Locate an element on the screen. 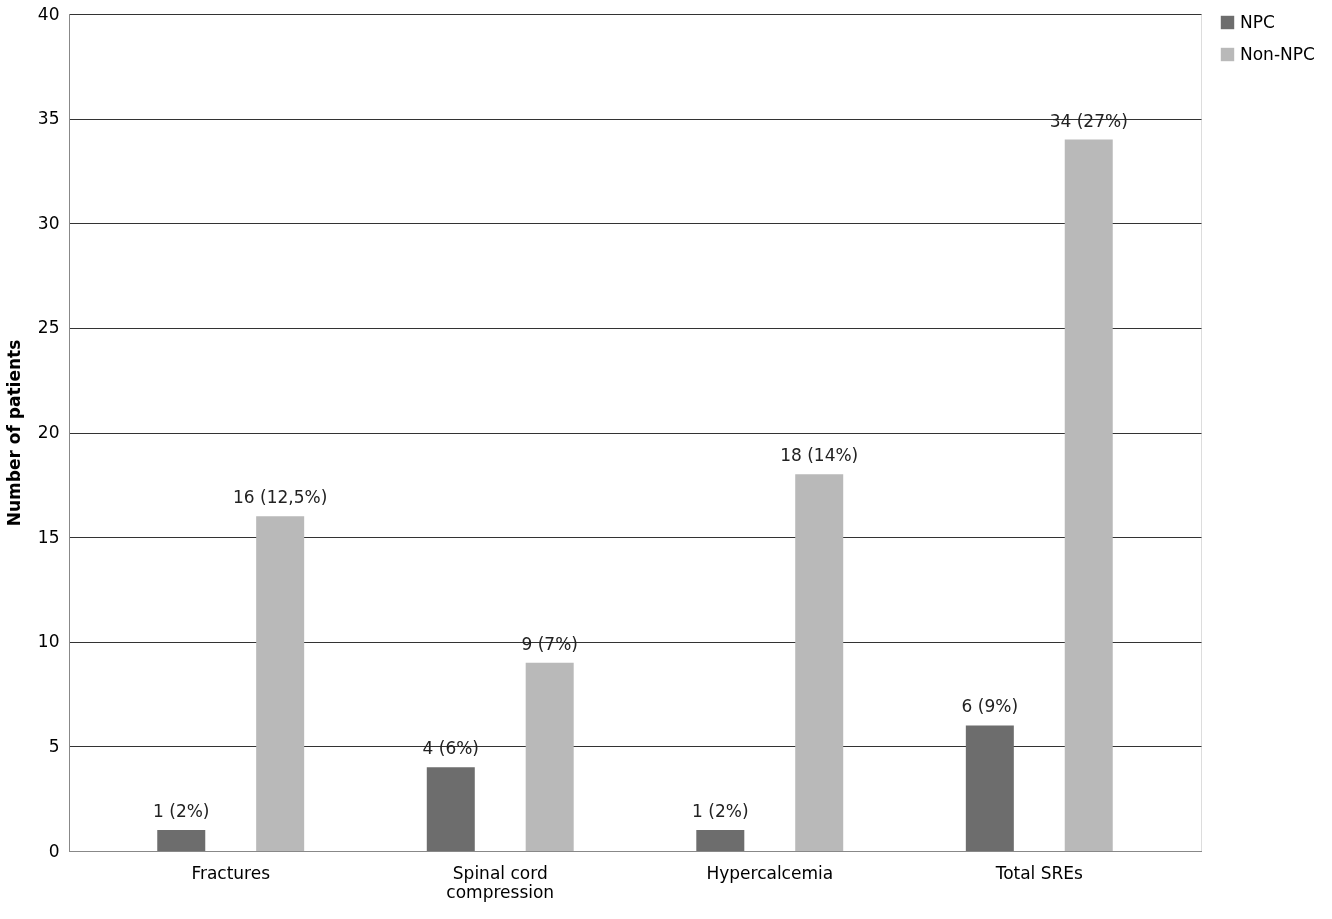  y-tick-label: 5 is located at coordinates (54, 745).